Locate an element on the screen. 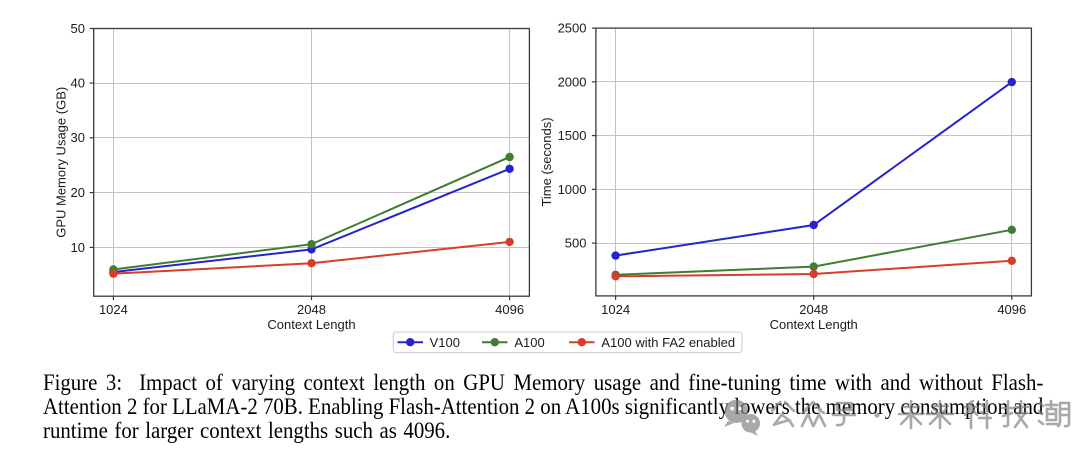  svg-text: A100 with FA2 enabled is located at coordinates (668, 342).